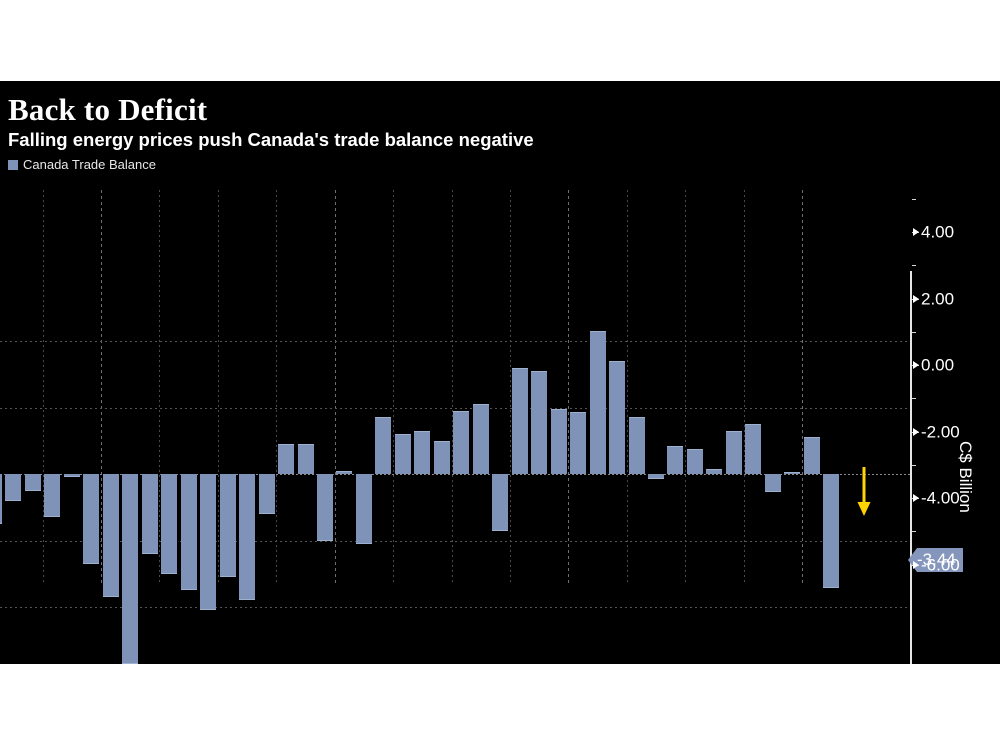 This screenshot has width=1000, height=750. I want to click on chart-legend: Canada Trade Balance, so click(498, 165).